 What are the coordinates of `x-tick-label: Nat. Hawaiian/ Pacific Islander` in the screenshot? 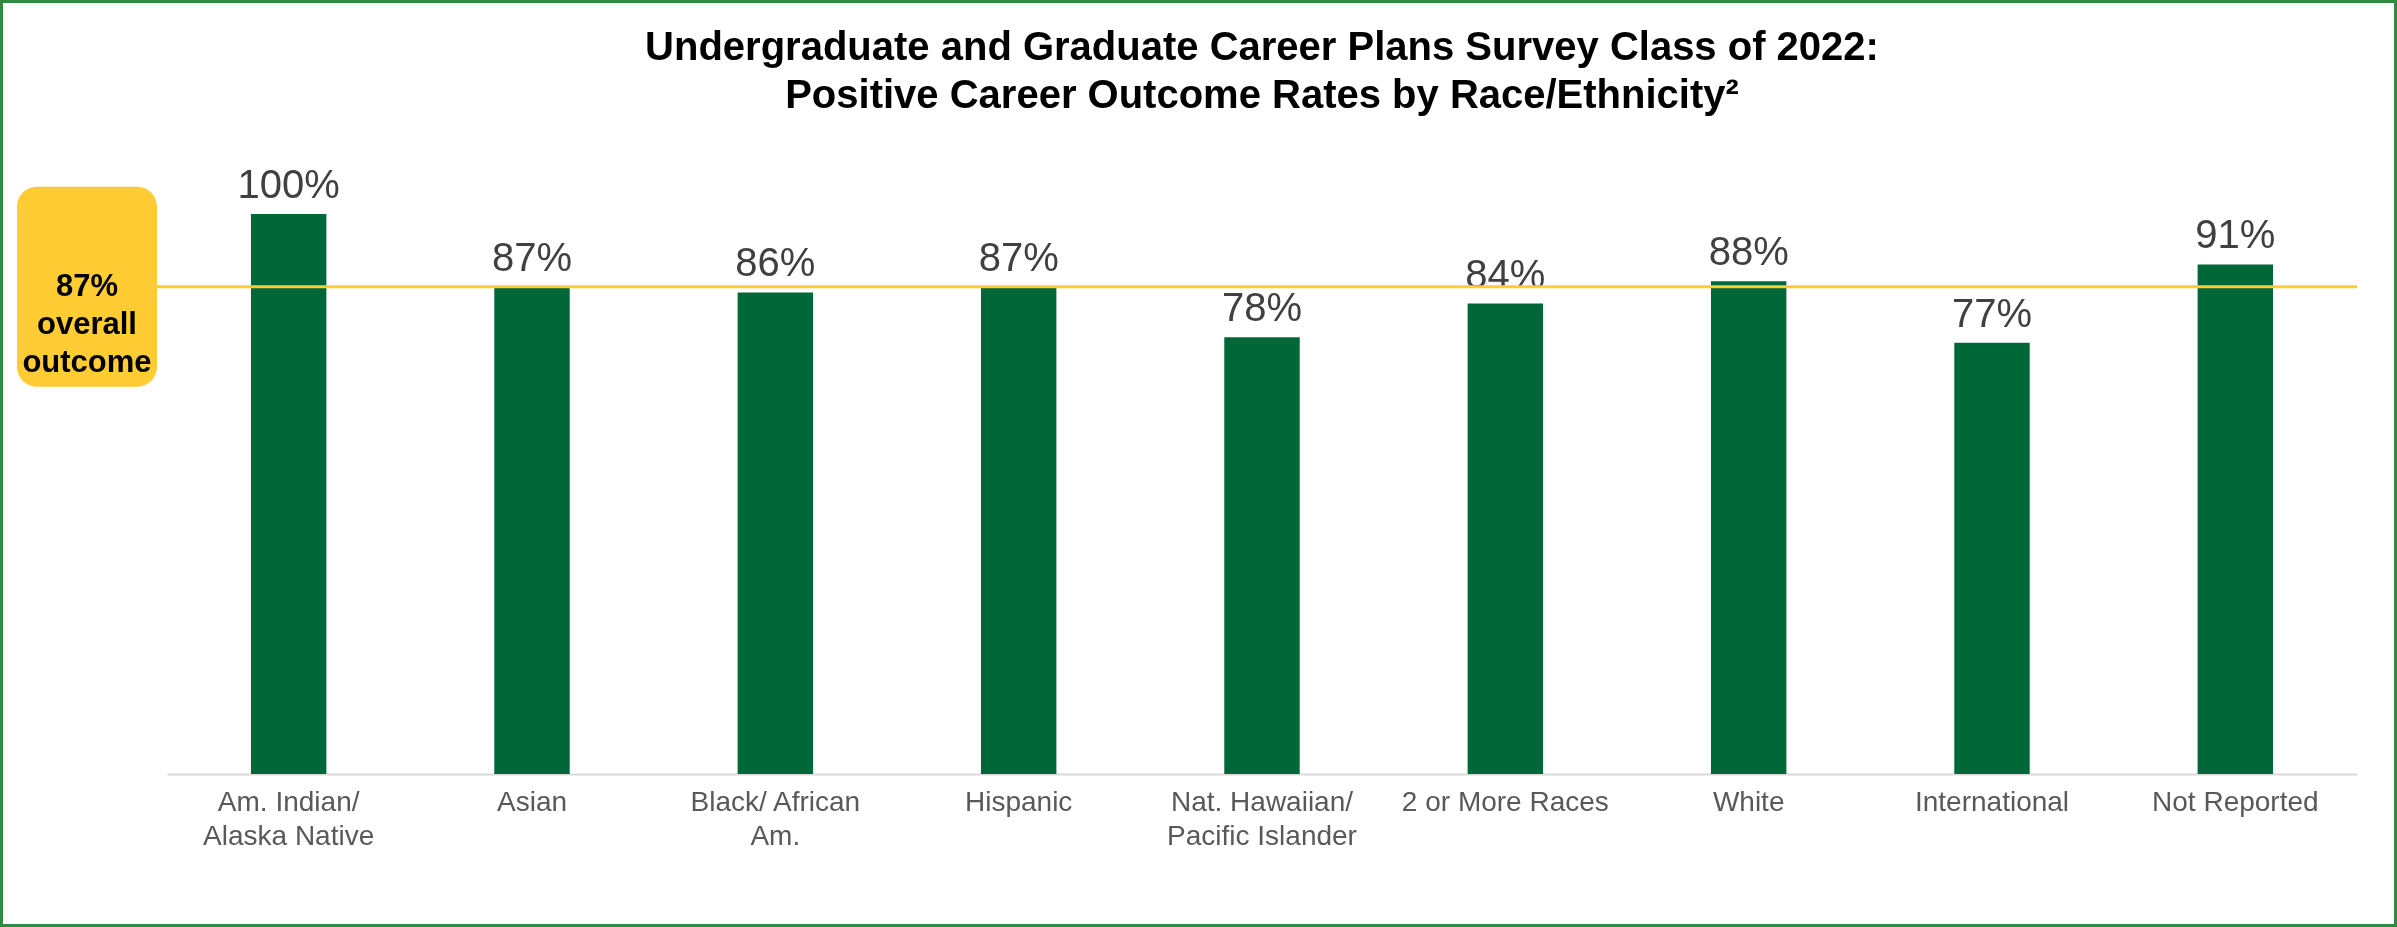 It's located at (1262, 818).